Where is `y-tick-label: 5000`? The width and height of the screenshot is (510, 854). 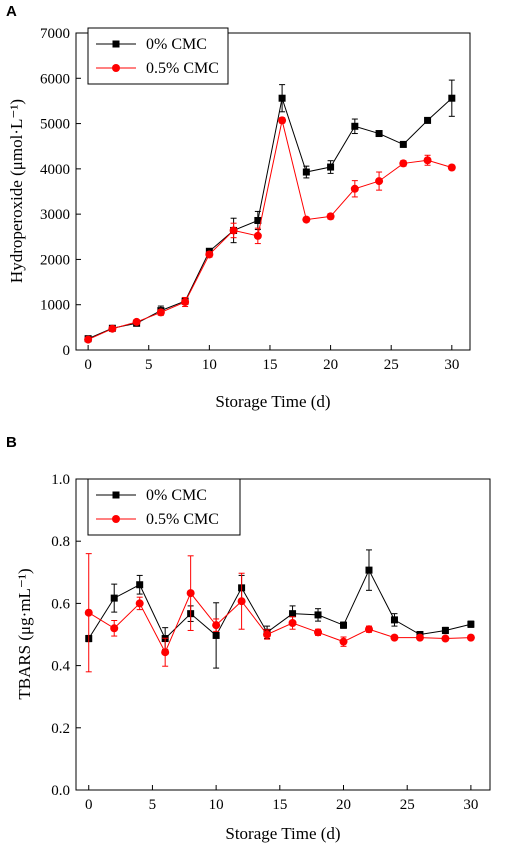
y-tick-label: 5000 is located at coordinates (55, 125).